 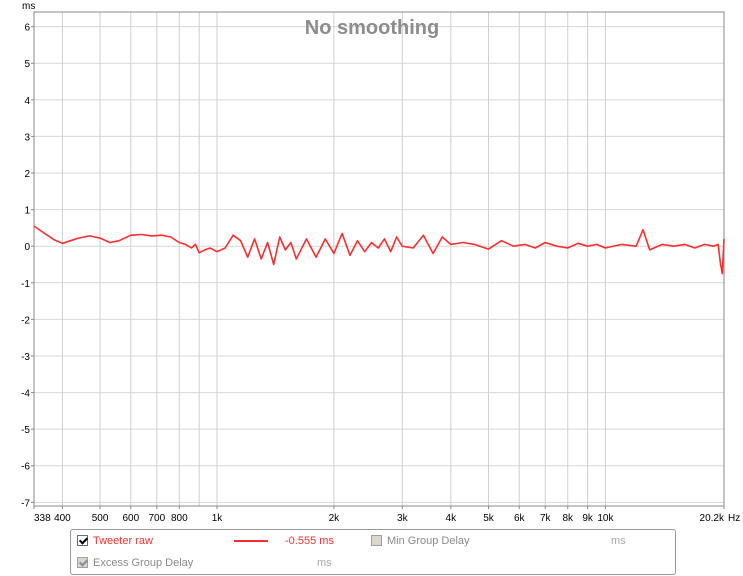 What do you see at coordinates (25, 394) in the screenshot?
I see `y-tick-label: -4` at bounding box center [25, 394].